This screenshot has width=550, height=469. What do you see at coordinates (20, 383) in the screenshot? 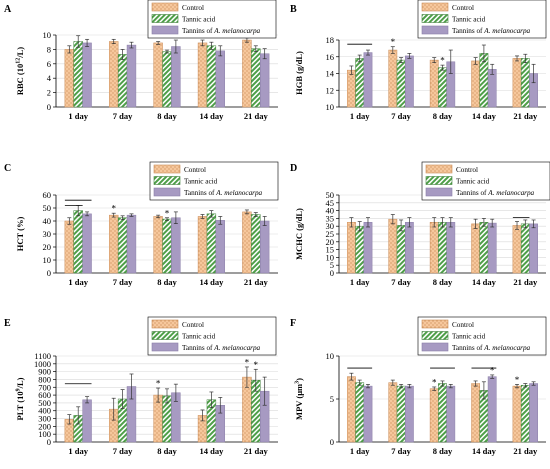
I see `y-axis-title-part: /L)` at bounding box center [20, 383].